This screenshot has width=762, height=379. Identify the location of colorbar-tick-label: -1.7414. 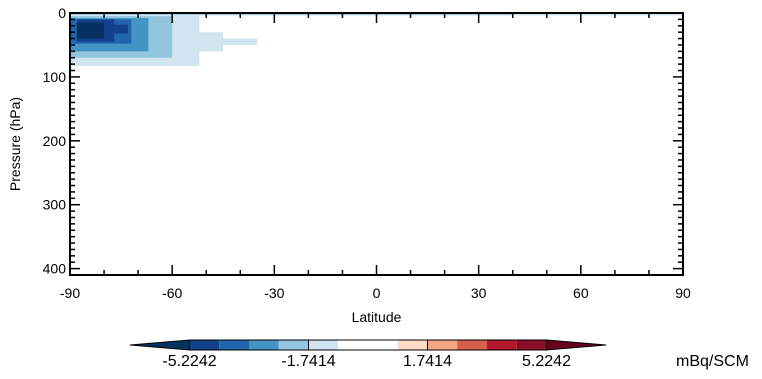
(308, 361).